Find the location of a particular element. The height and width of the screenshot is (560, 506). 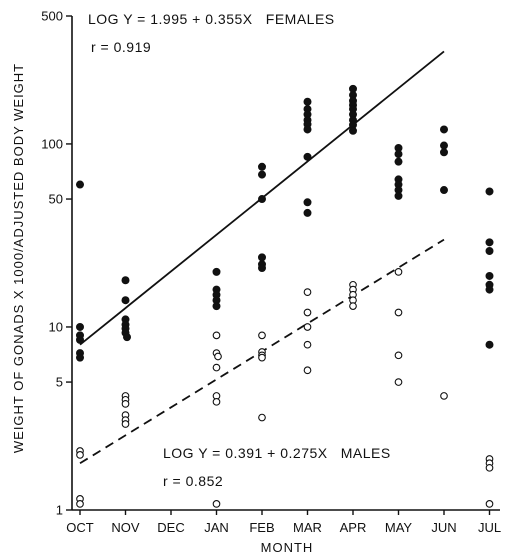

male-equation-label: LOG Y = 0.391 + 0.275X MALES is located at coordinates (277, 453).